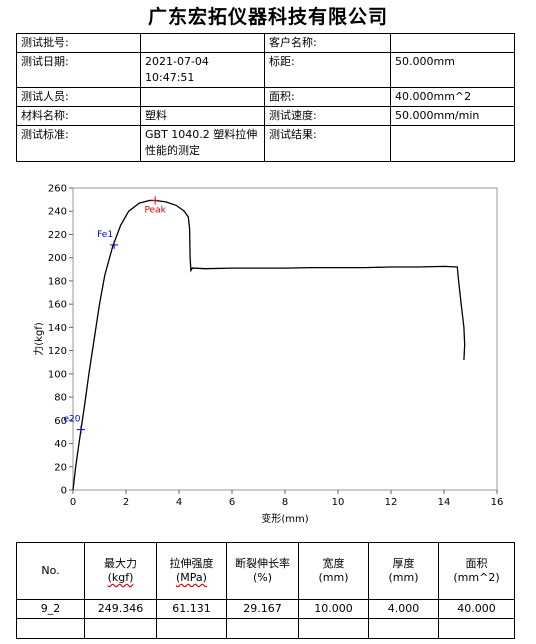 The image size is (536, 644). What do you see at coordinates (284, 518) in the screenshot?
I see `x-axis-label: 变形(mm)` at bounding box center [284, 518].